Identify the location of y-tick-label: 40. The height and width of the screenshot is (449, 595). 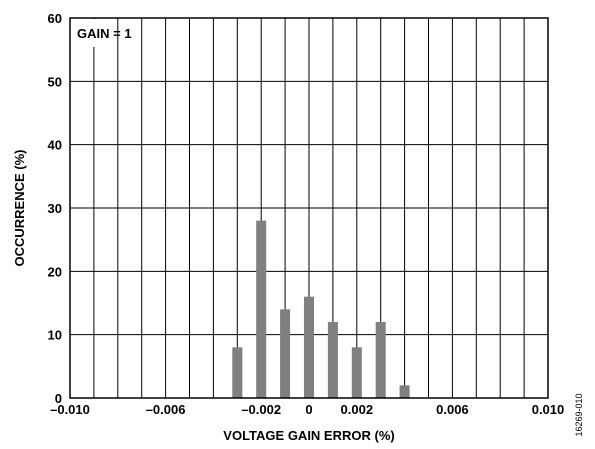
(55, 145).